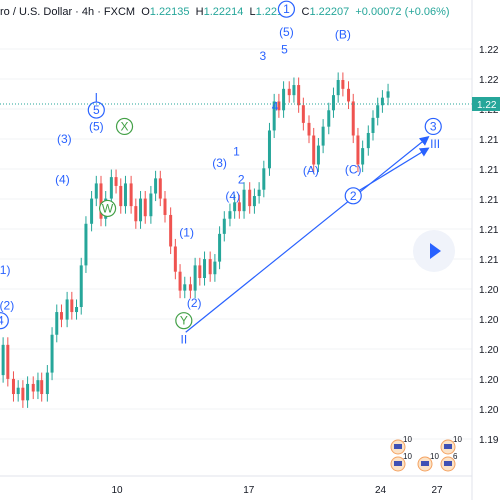  What do you see at coordinates (194, 303) in the screenshot?
I see `wave-label: (2)` at bounding box center [194, 303].